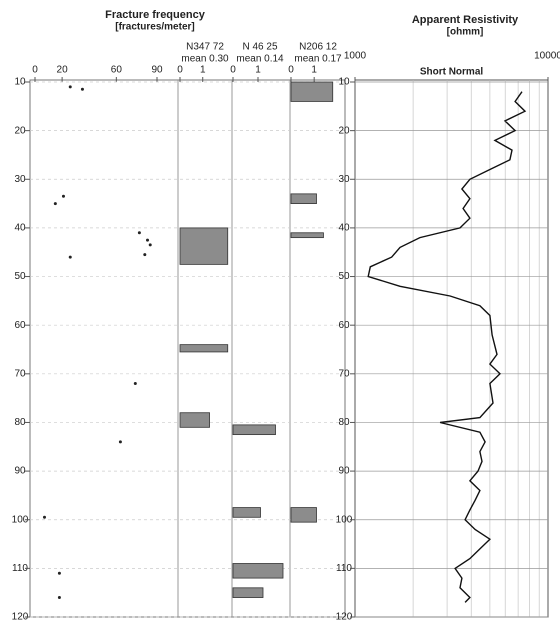 Image resolution: width=560 pixels, height=628 pixels. Describe the element at coordinates (205, 47) in the screenshot. I see `panel-title: N347 72` at that location.